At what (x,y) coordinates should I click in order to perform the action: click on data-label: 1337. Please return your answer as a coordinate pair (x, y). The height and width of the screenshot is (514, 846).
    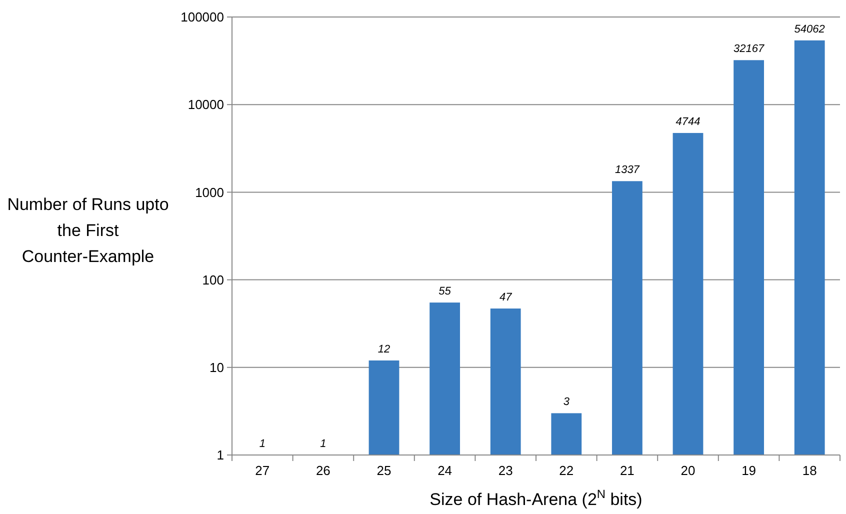
    Looking at the image, I should click on (627, 170).